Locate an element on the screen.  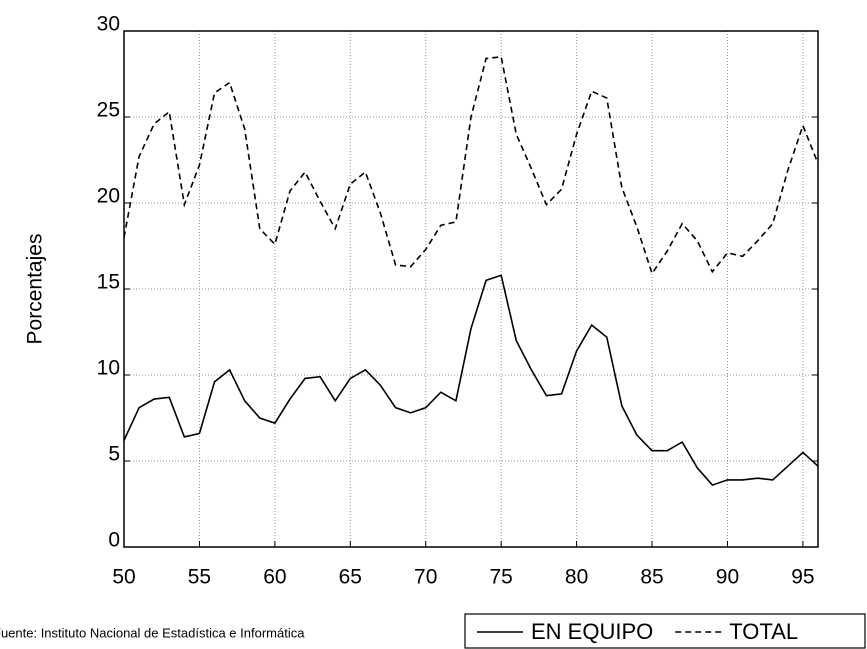
y-tick-label: 15 is located at coordinates (108, 282).